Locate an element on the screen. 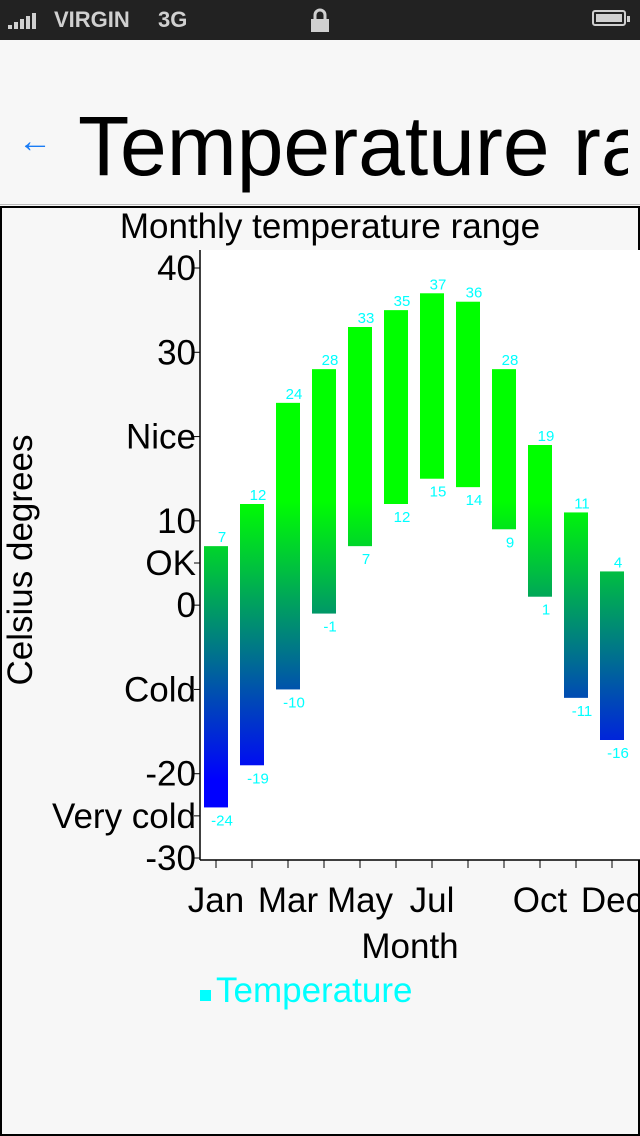 The width and height of the screenshot is (640, 1136). y-tick-label: Very cold is located at coordinates (124, 816).